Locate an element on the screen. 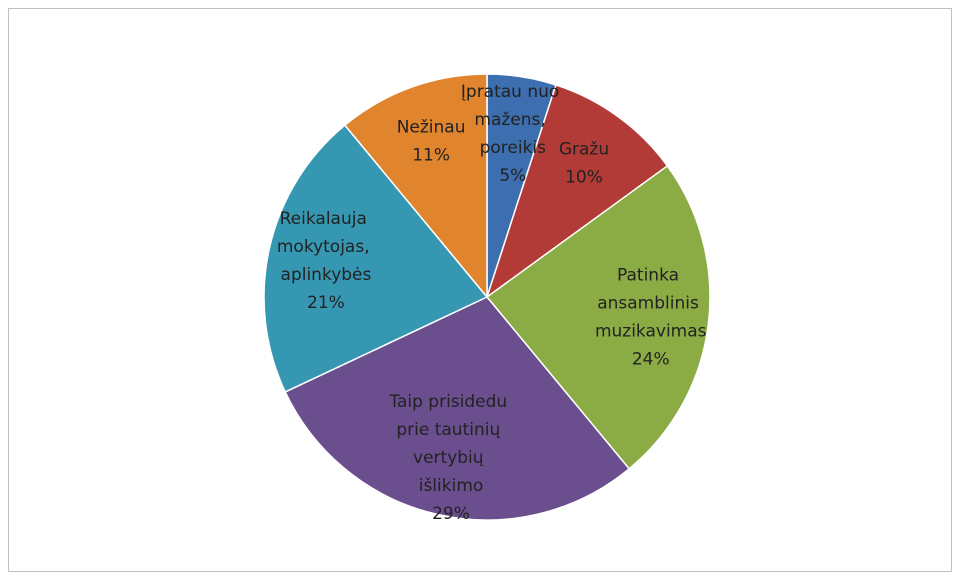  slice-value-label: 5% is located at coordinates (512, 176).